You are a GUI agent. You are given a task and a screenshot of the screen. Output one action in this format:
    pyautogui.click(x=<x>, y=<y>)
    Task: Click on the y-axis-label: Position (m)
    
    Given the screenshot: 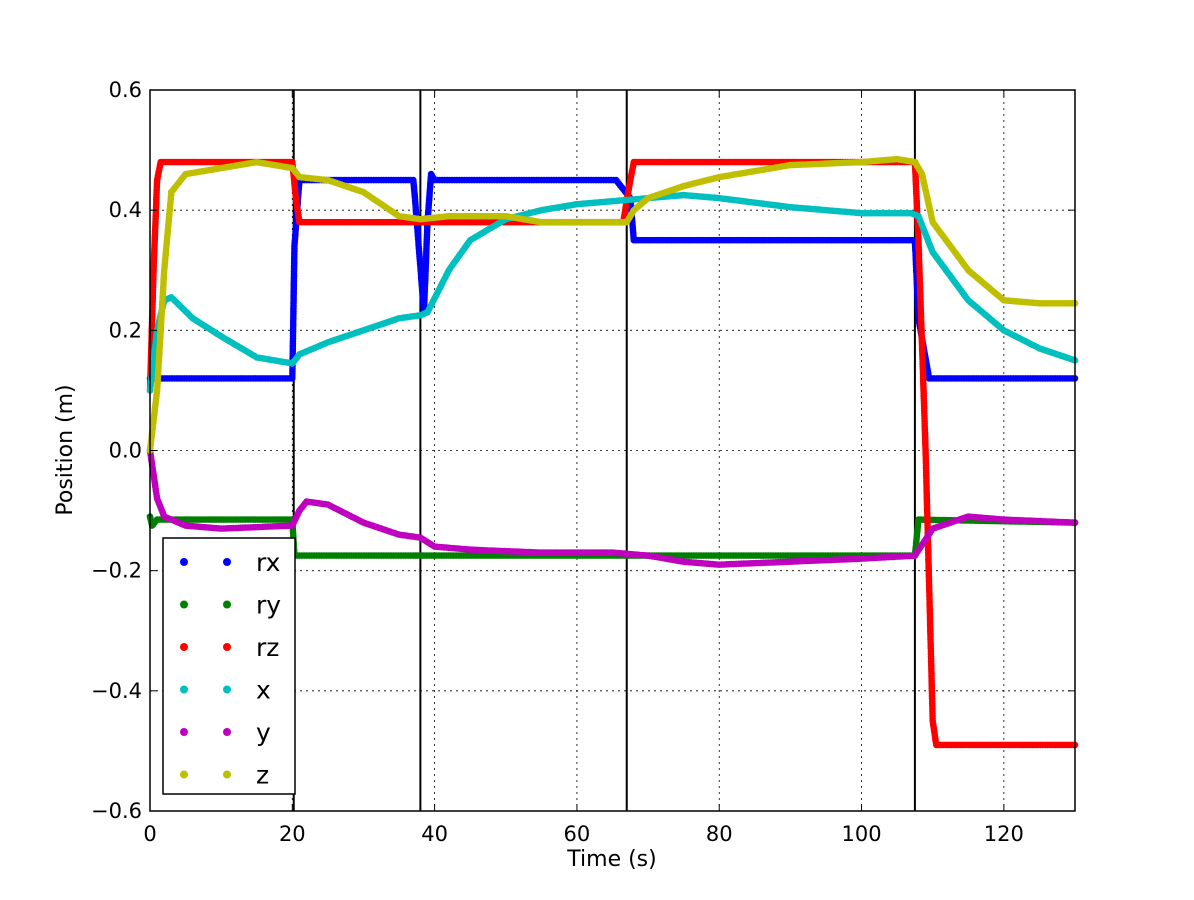 What is the action you would take?
    pyautogui.click(x=65, y=449)
    